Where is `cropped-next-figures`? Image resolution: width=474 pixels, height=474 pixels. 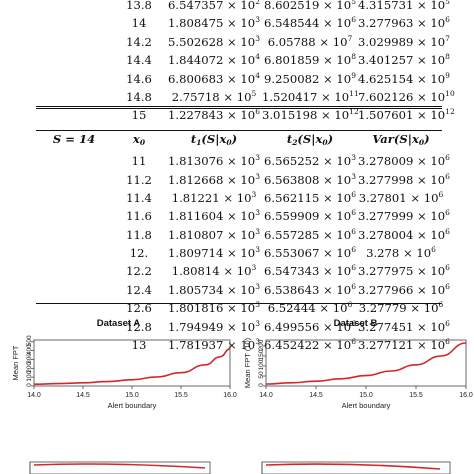 cropped-next-figures is located at coordinates (240, 467).